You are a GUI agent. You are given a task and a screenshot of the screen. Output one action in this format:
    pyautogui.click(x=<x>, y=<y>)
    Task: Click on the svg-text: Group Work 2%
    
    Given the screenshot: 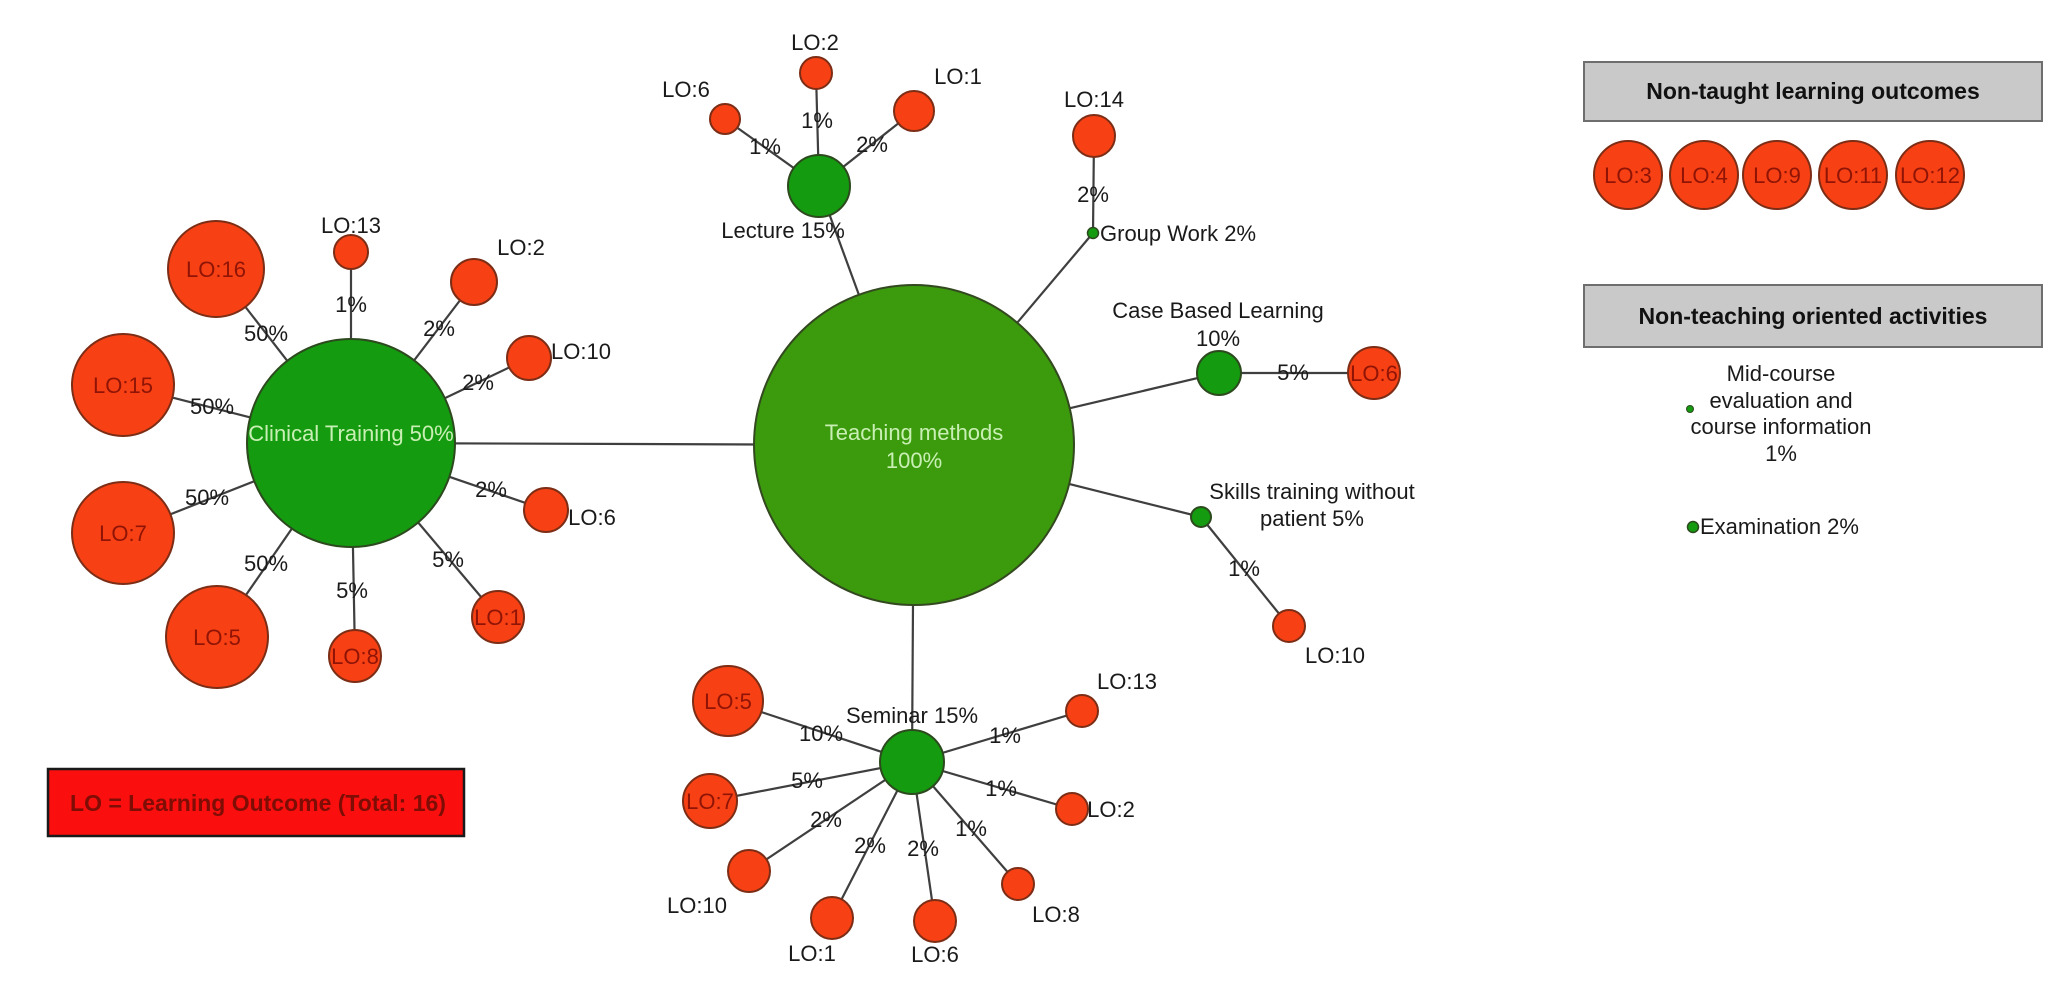 What is the action you would take?
    pyautogui.click(x=1178, y=233)
    